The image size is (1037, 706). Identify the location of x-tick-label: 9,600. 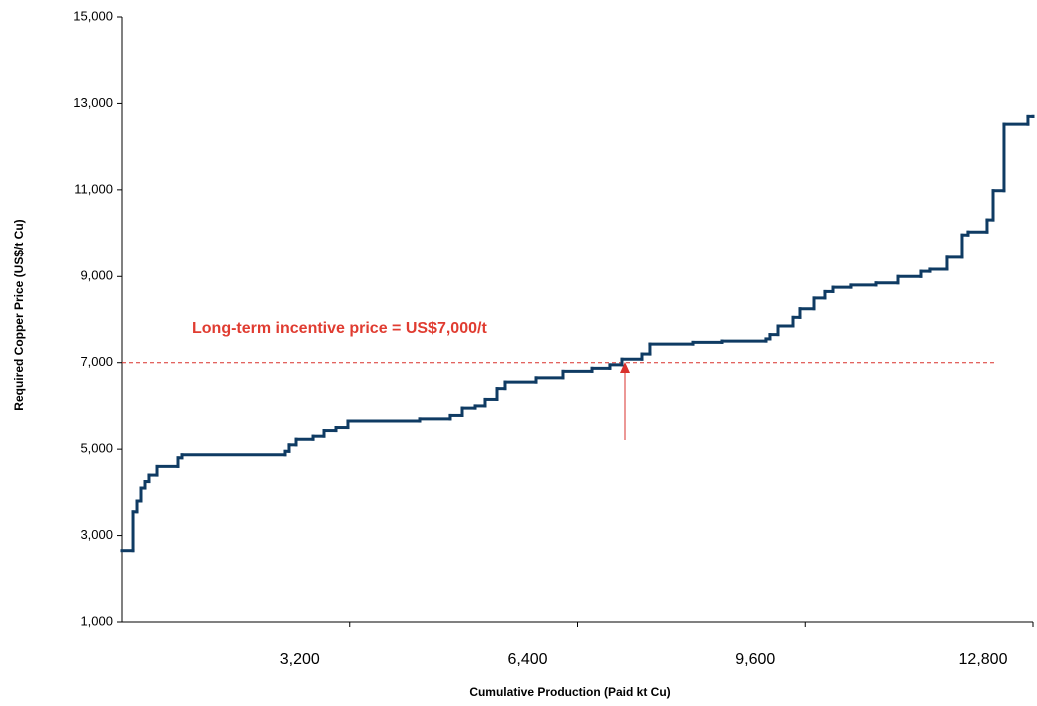
(755, 659).